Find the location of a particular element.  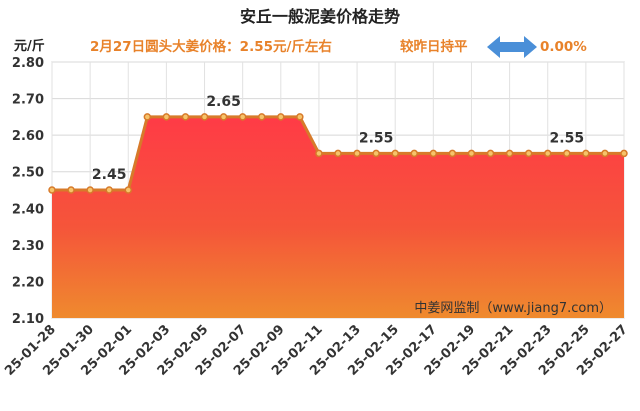

chart-title: 安丘一般泥姜价格走势 is located at coordinates (320, 16).